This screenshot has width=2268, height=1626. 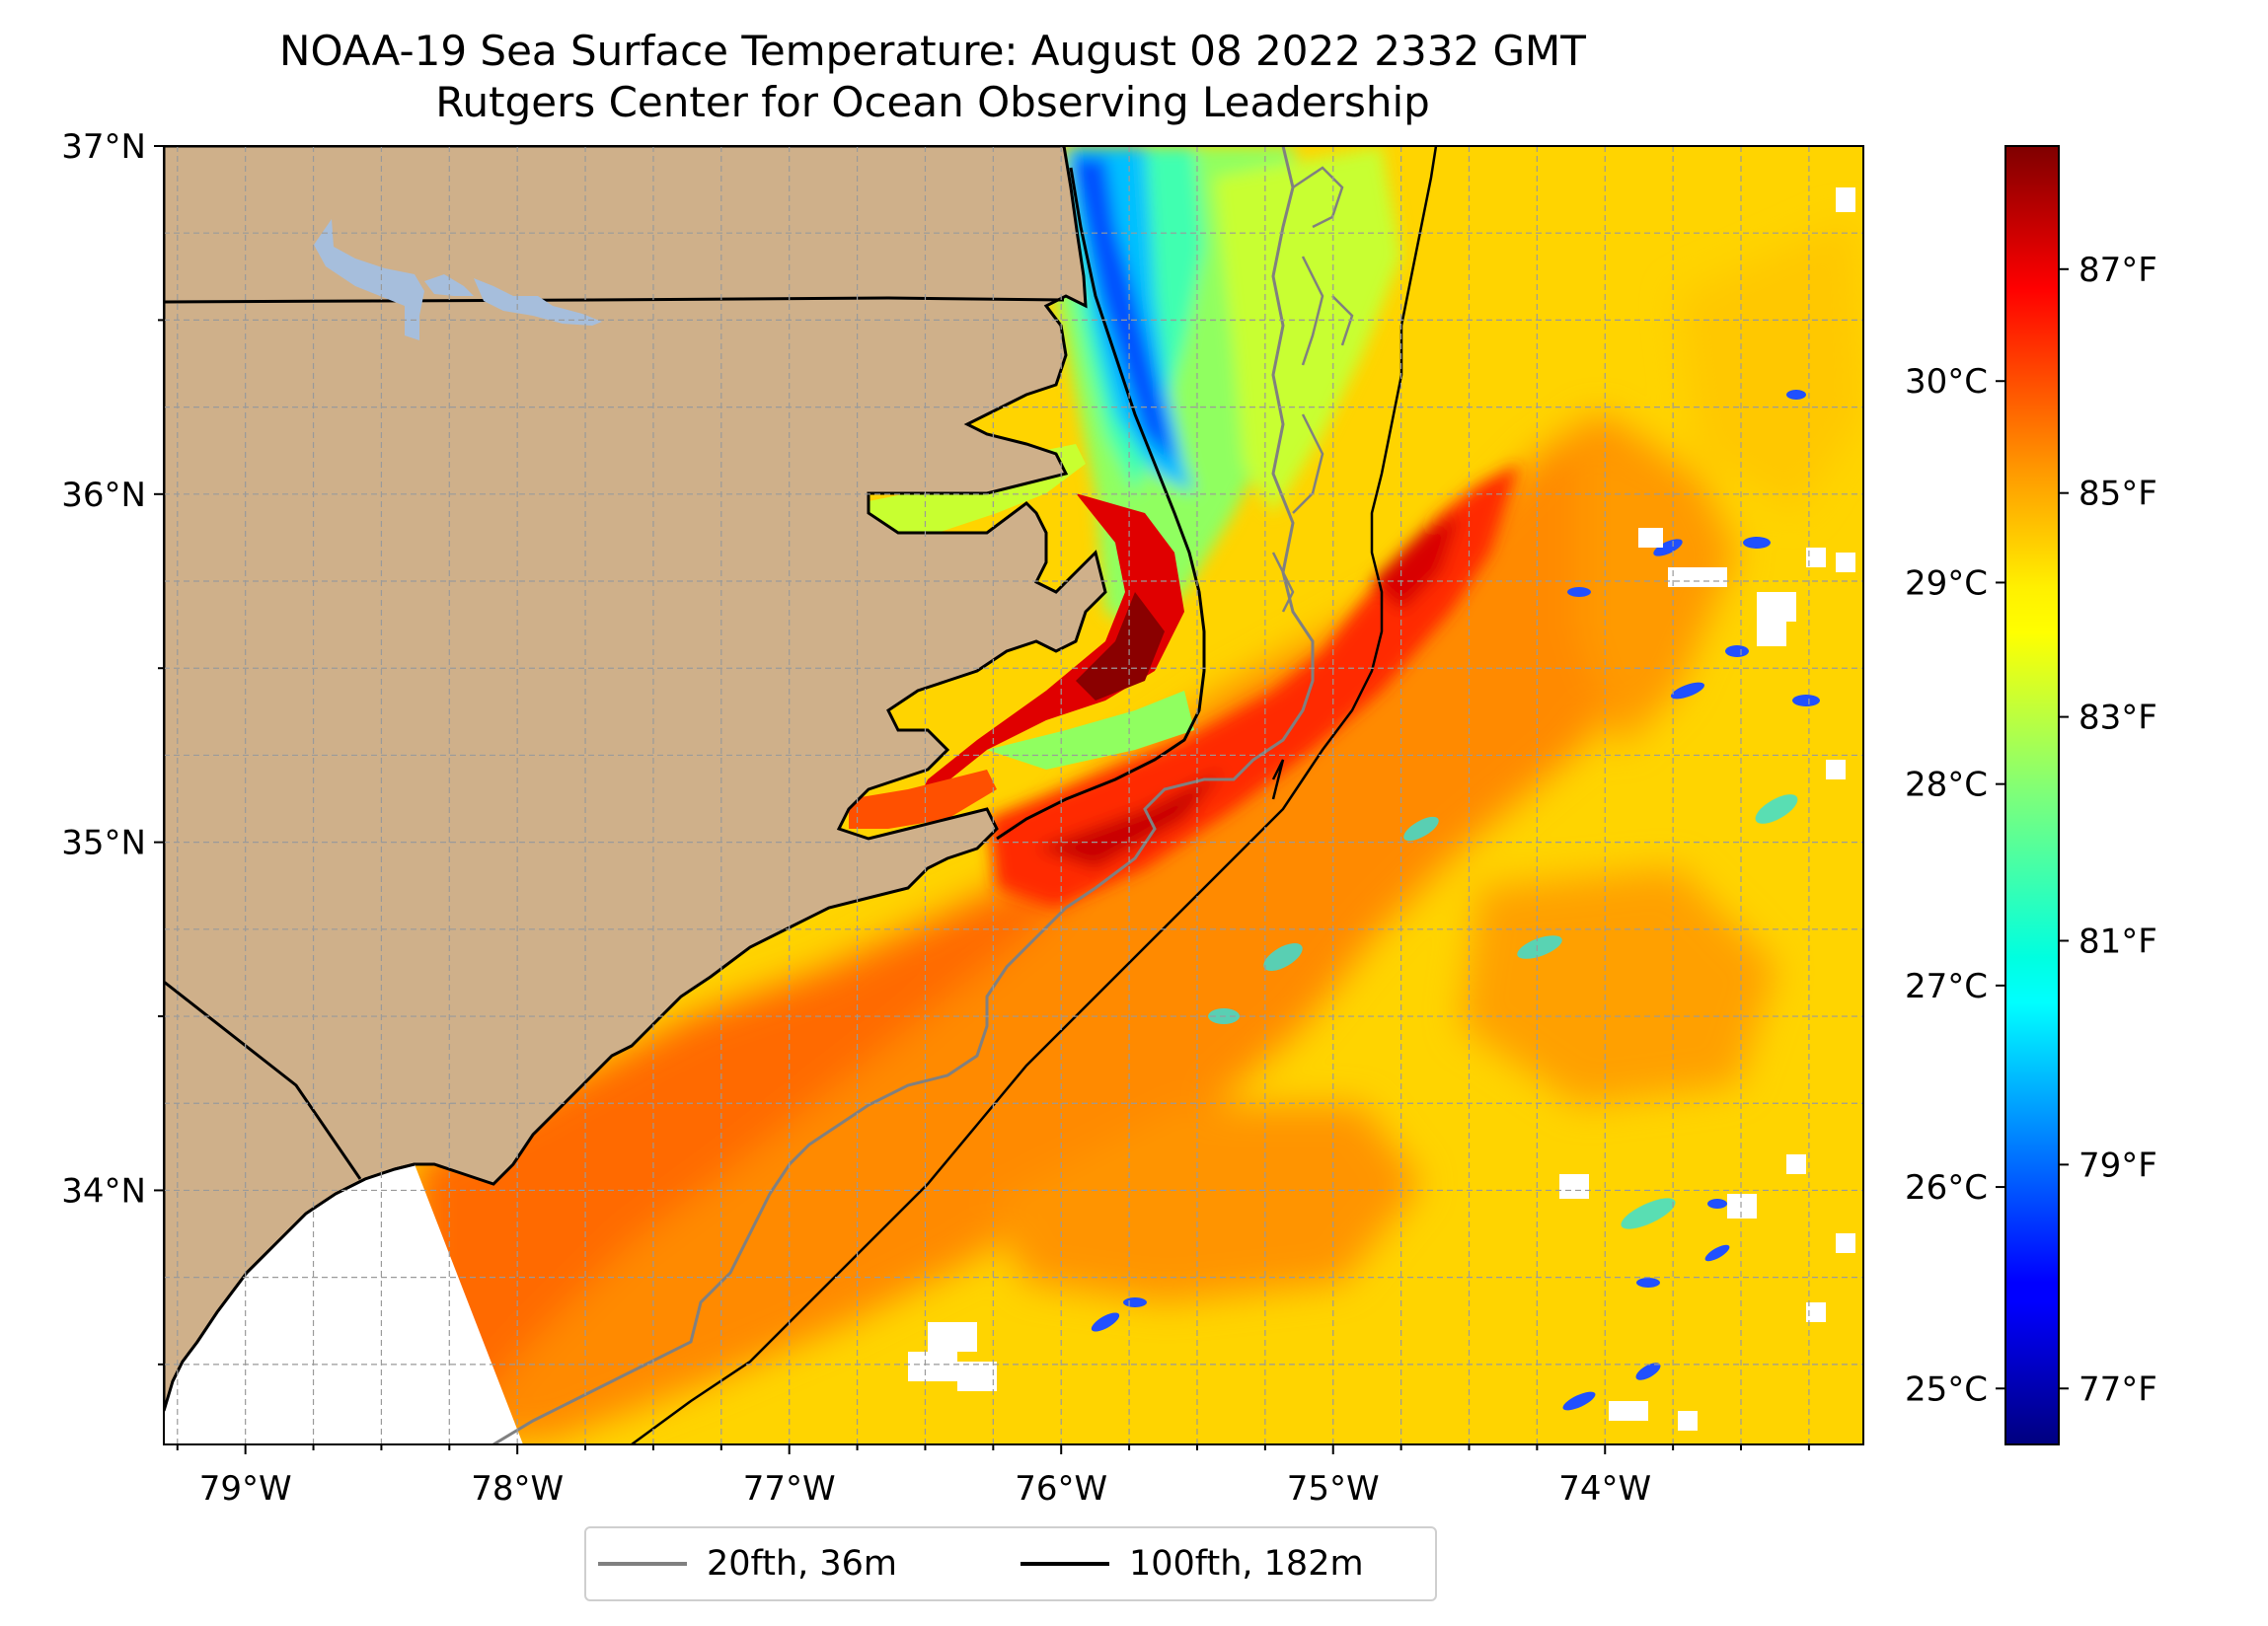 I want to click on cbar-celsius-label: 27°C, so click(x=1947, y=986).